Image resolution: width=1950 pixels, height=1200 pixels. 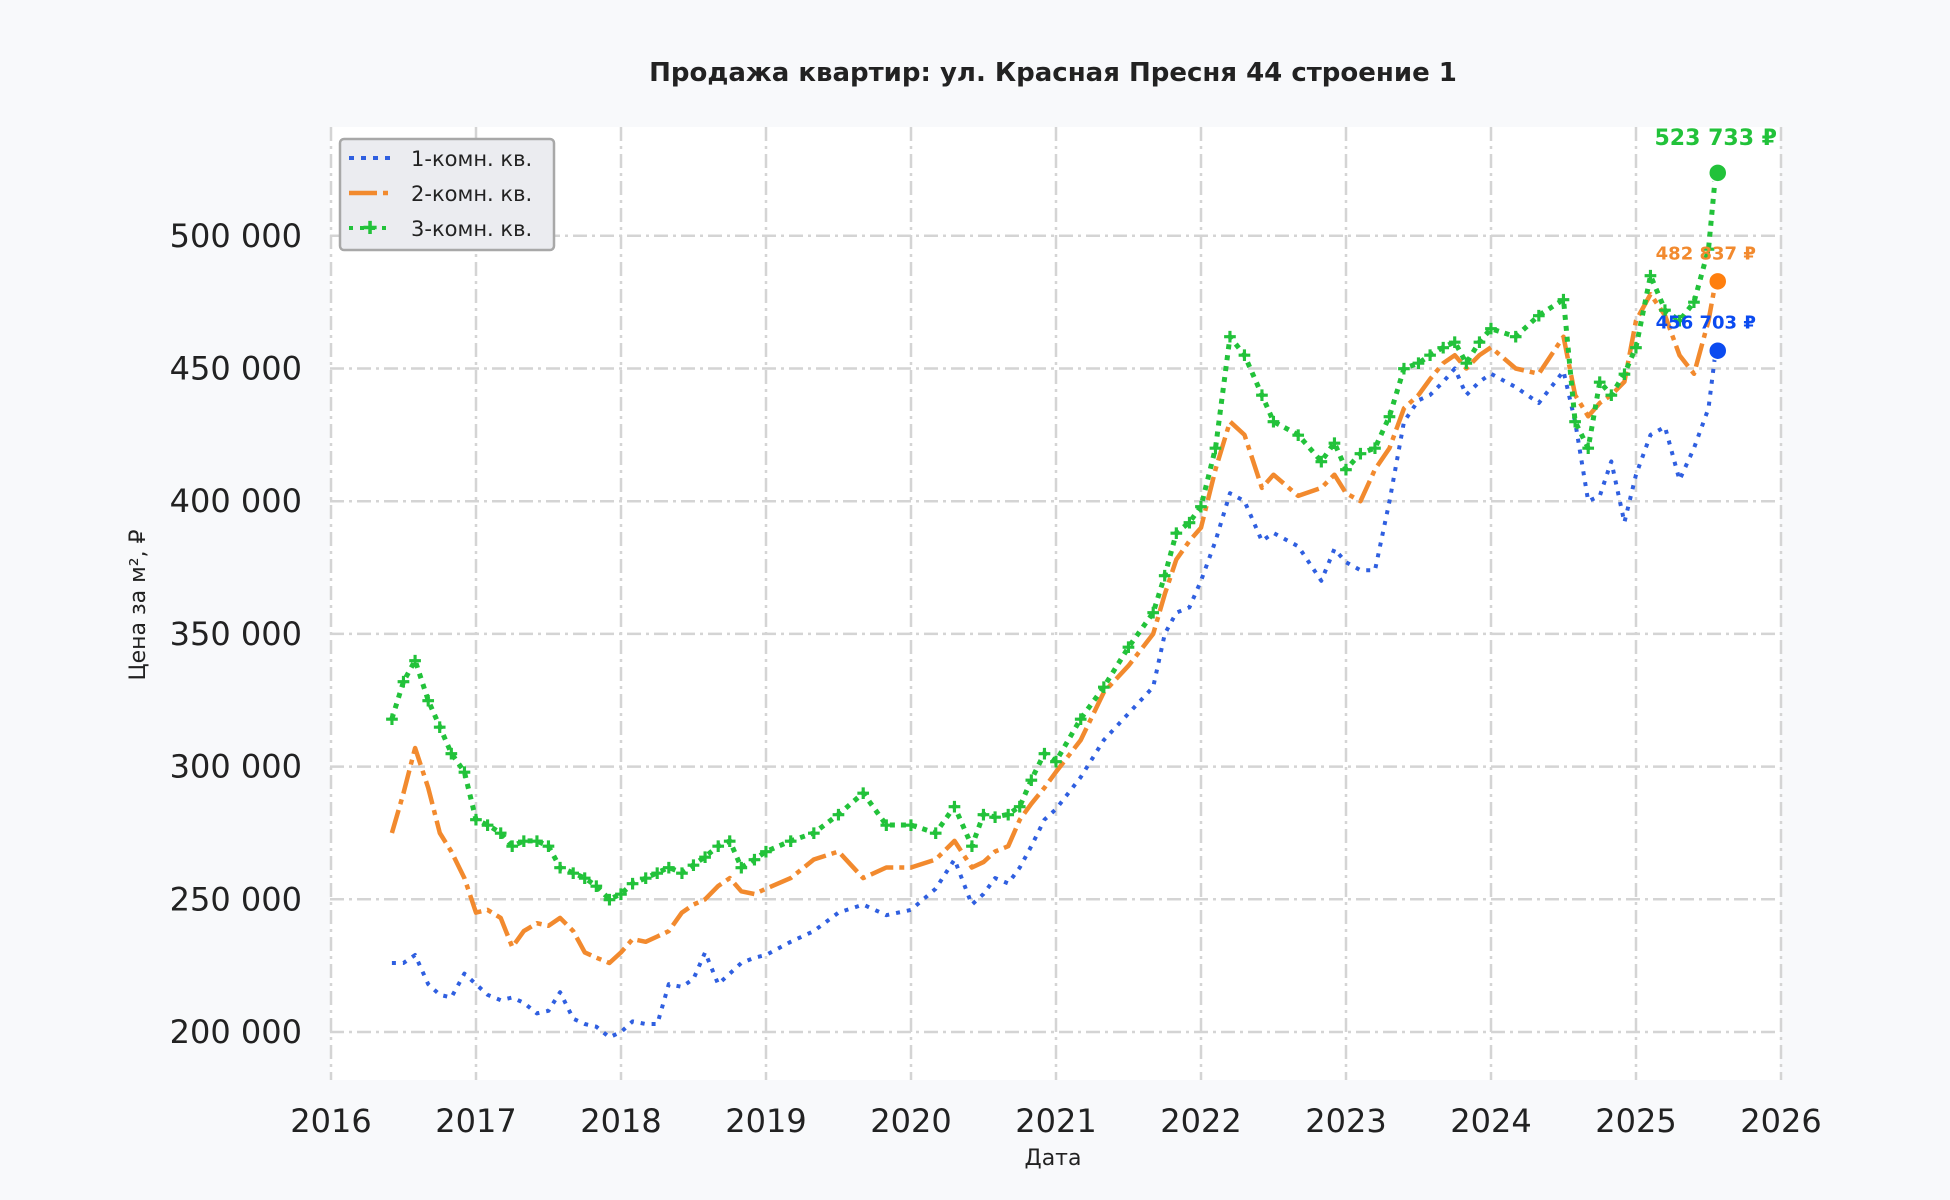 I want to click on legend-box, so click(x=447, y=194).